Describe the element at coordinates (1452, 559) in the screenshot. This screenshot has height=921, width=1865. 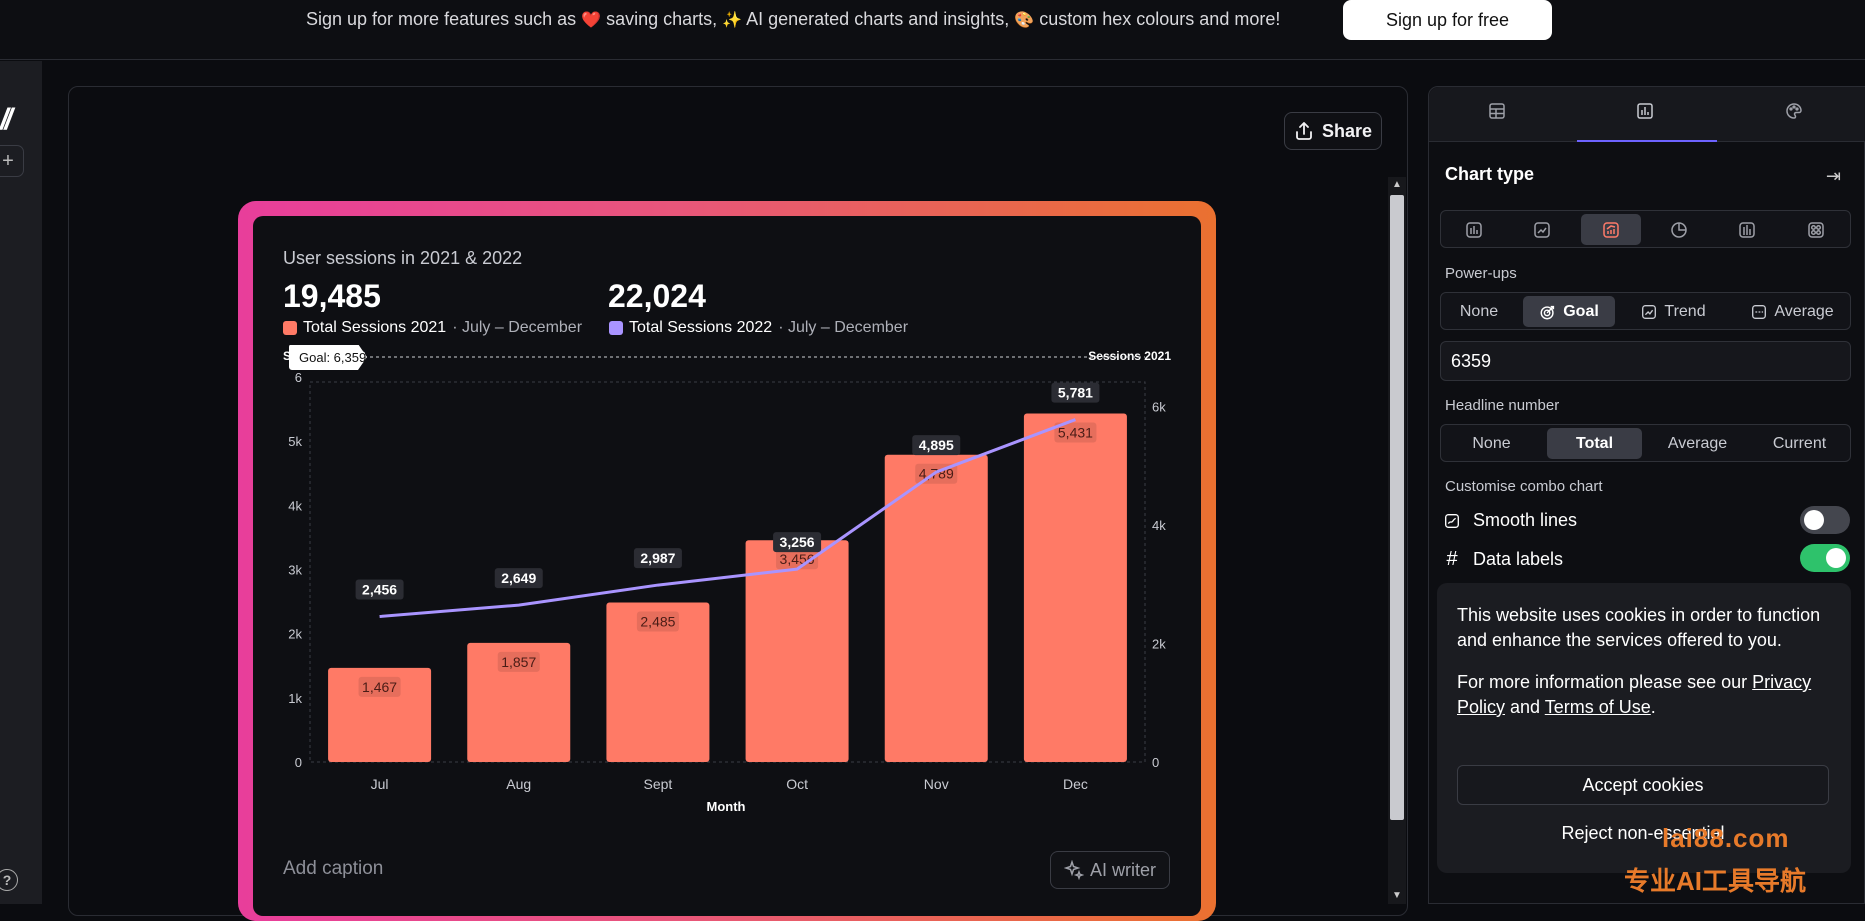
I see `hash-icon: #` at that location.